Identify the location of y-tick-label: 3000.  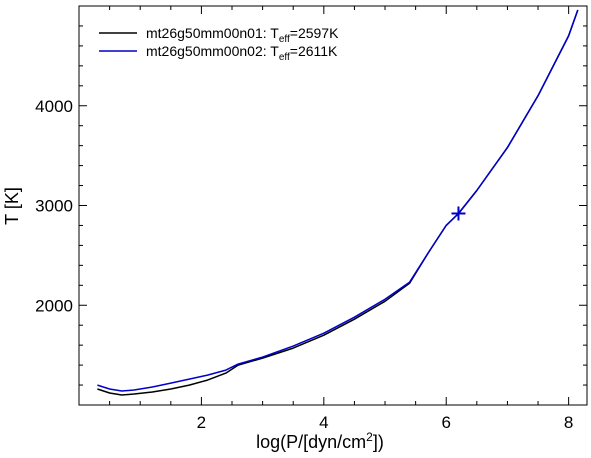
(54, 206).